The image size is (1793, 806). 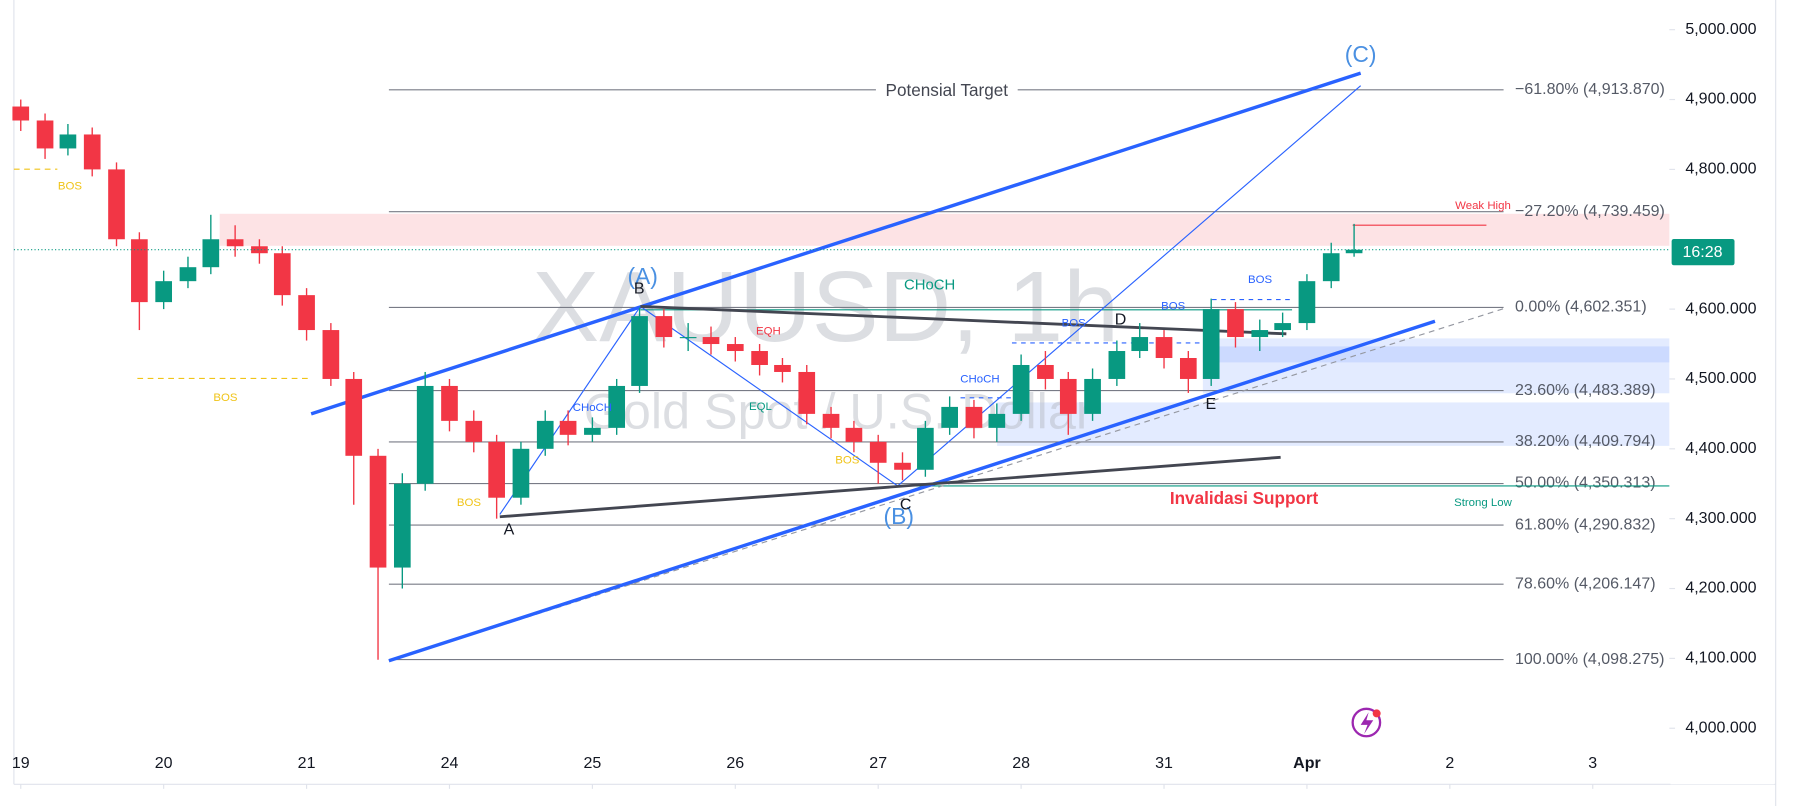 I want to click on x-tick-label: 28, so click(x=1021, y=763).